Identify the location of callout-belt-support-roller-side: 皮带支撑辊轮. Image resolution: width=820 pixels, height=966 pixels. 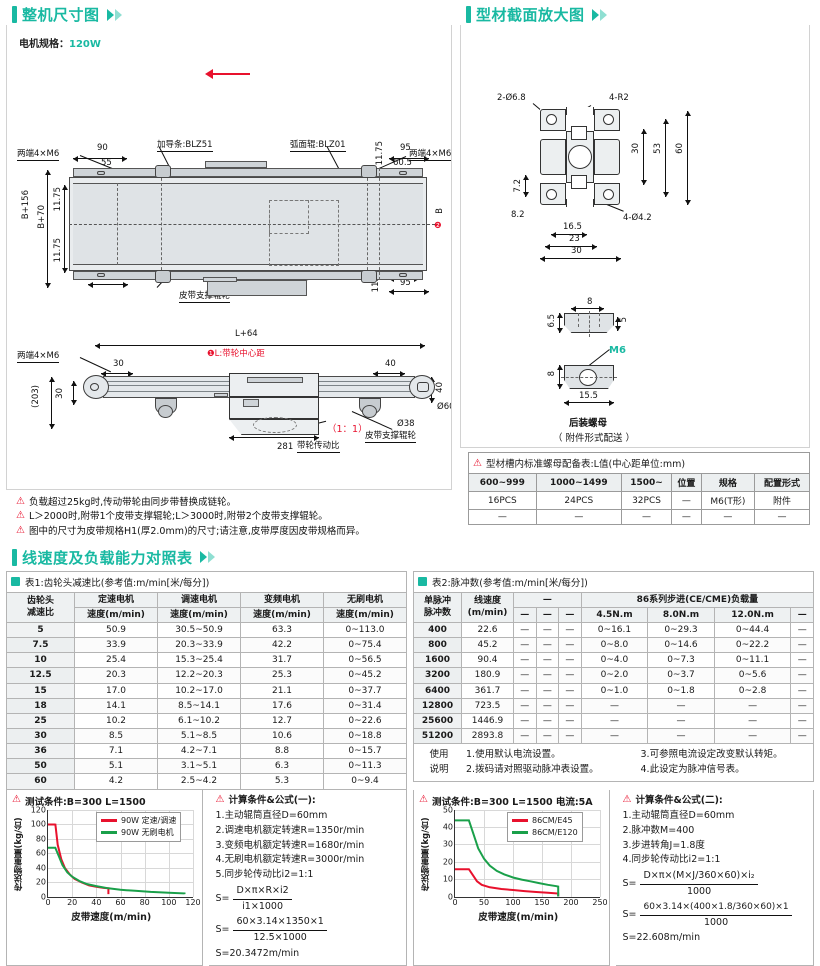
(391, 437).